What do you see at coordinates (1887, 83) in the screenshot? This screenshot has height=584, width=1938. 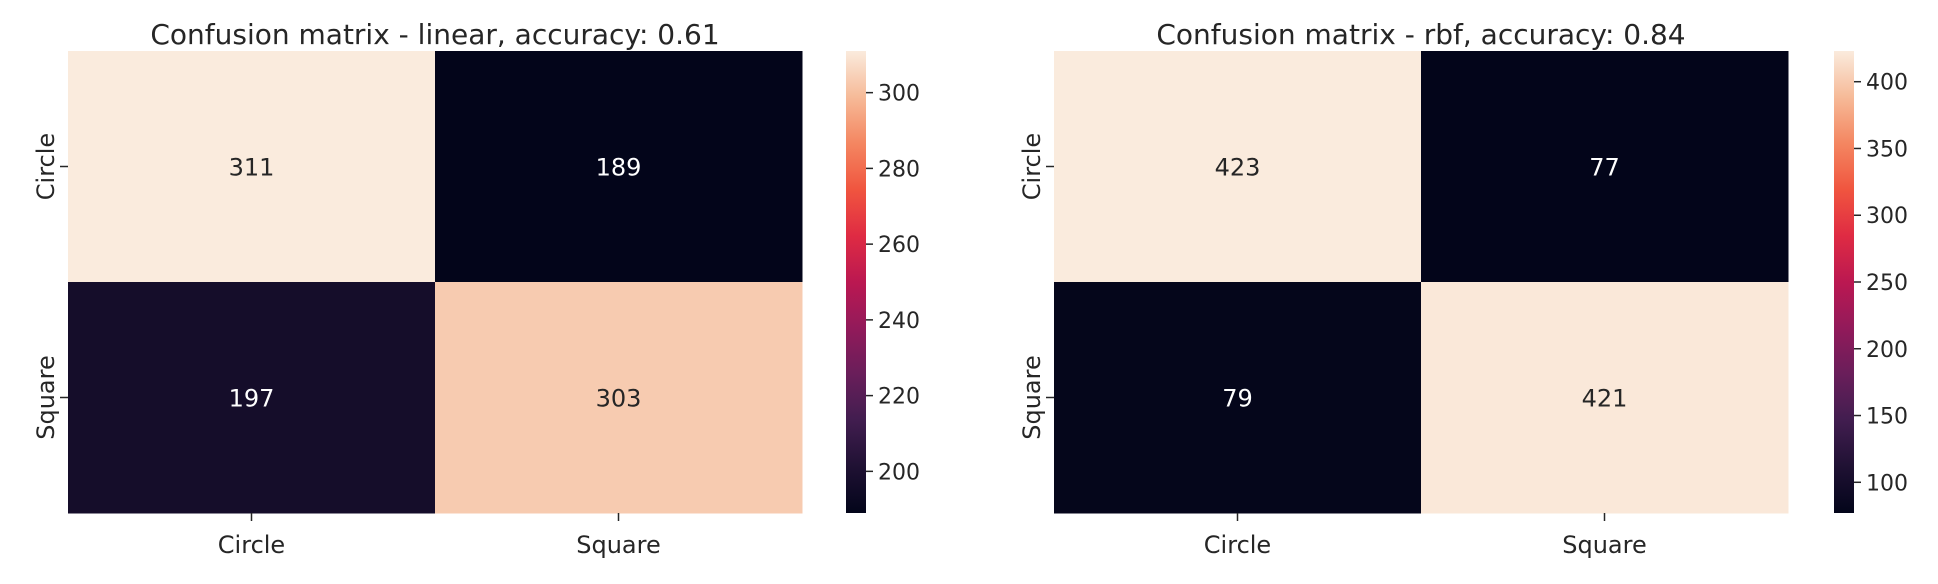 I see `colorbar-tick-label: 400` at bounding box center [1887, 83].